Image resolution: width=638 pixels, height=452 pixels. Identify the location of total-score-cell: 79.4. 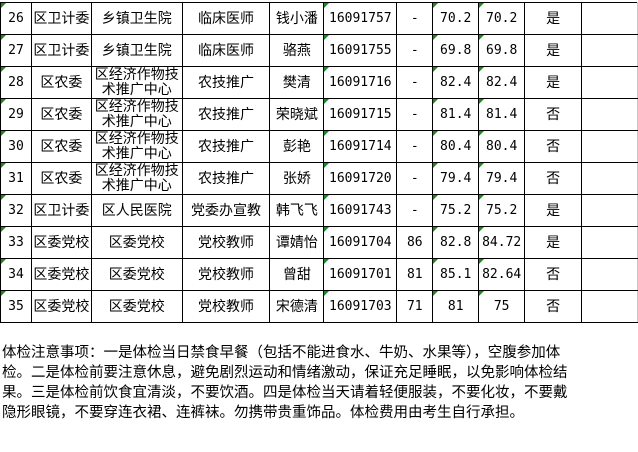
(502, 178).